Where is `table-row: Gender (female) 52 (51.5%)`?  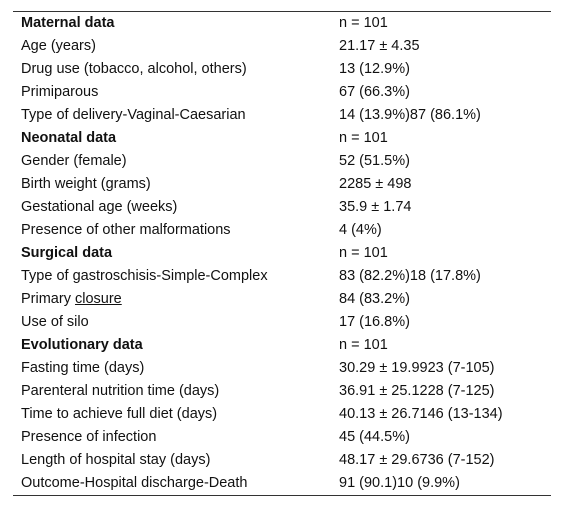 table-row: Gender (female) 52 (51.5%) is located at coordinates (282, 161).